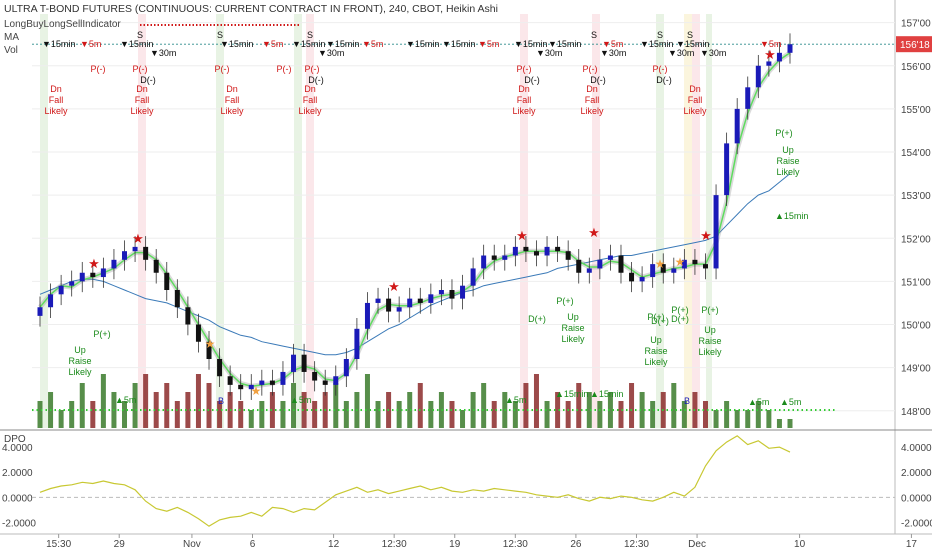 This screenshot has width=932, height=555. I want to click on dpo-tick-label-left: 0.0000, so click(17, 498).